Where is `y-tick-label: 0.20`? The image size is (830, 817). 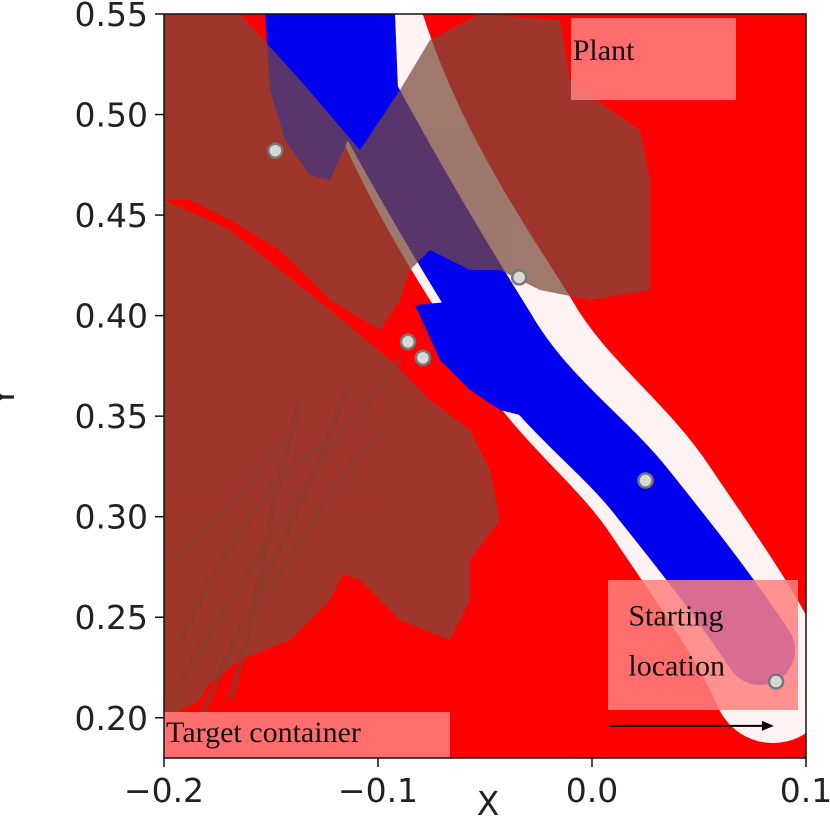 y-tick-label: 0.20 is located at coordinates (111, 718).